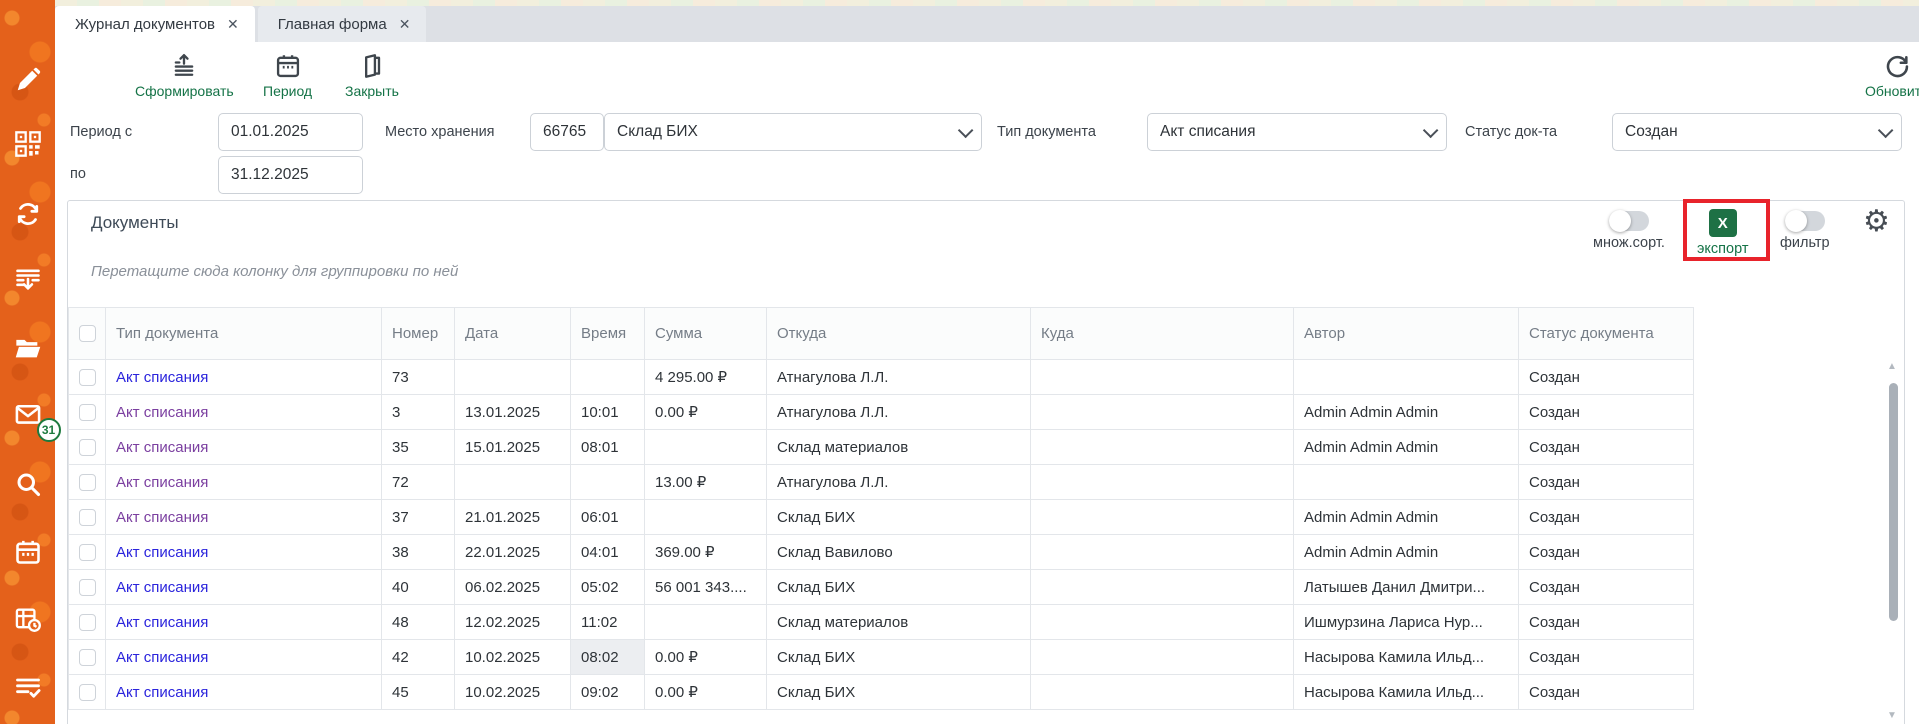 This screenshot has width=1919, height=724. What do you see at coordinates (28, 484) in the screenshot?
I see `search-icon` at bounding box center [28, 484].